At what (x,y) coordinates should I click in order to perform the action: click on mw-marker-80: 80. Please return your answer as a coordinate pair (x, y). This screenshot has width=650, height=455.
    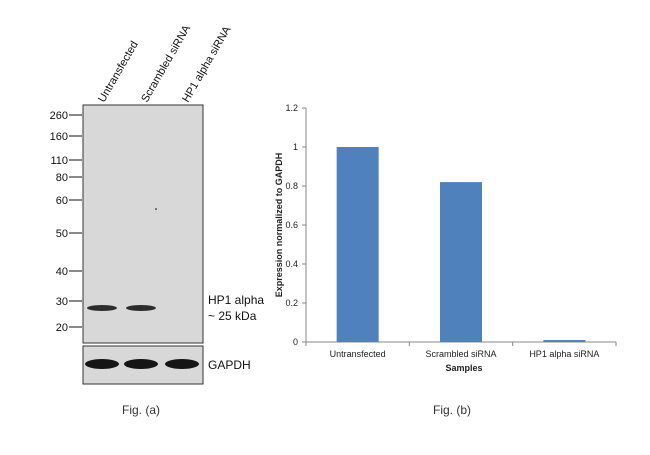
    Looking at the image, I should click on (62, 178).